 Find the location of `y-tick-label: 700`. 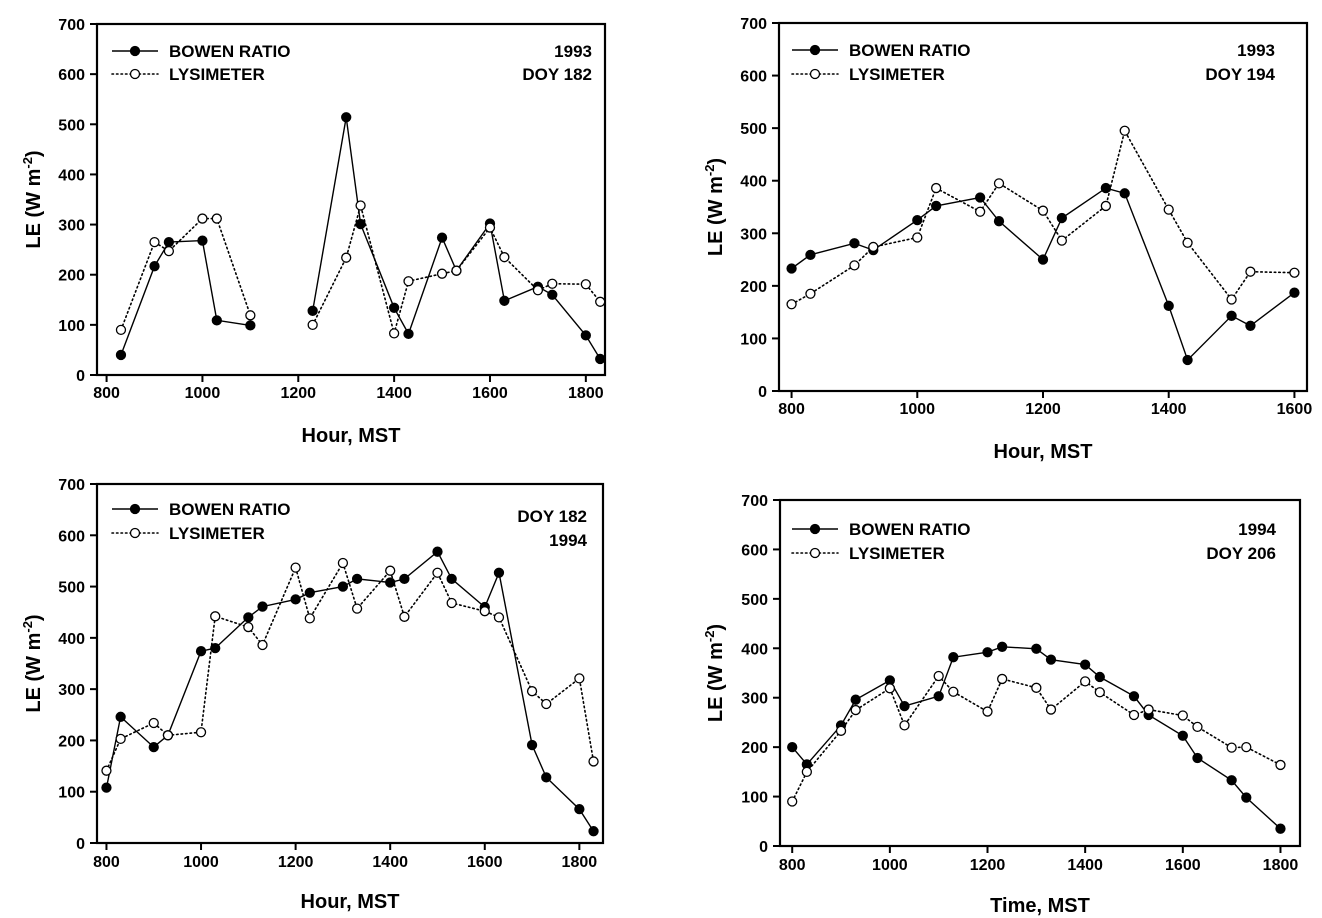

y-tick-label: 700 is located at coordinates (754, 501).